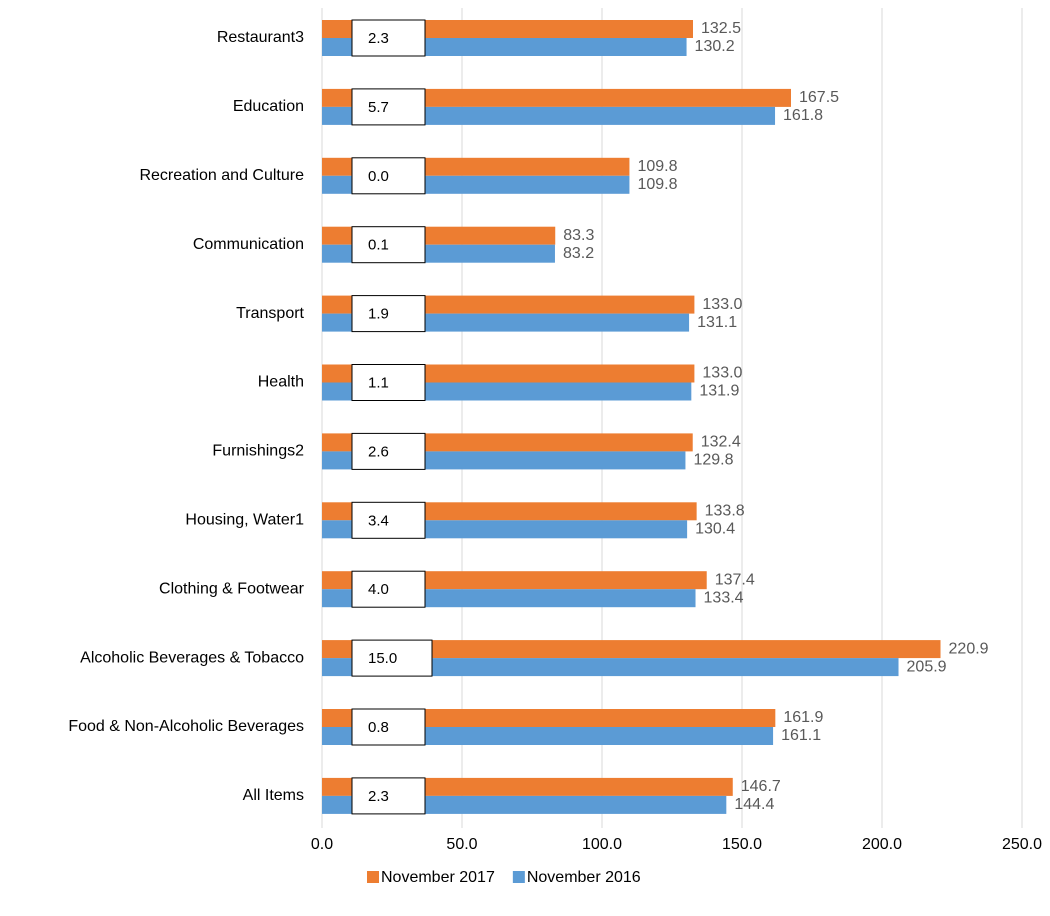 The width and height of the screenshot is (1050, 916). What do you see at coordinates (742, 844) in the screenshot?
I see `x-tick-label: 150.0` at bounding box center [742, 844].